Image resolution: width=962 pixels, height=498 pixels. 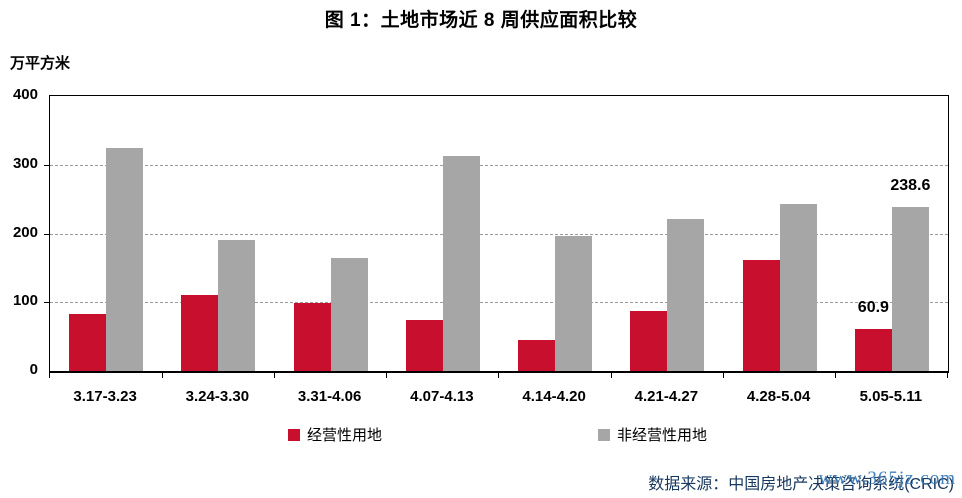 I want to click on bar-series-1-4.07-4.13, so click(x=461, y=263).